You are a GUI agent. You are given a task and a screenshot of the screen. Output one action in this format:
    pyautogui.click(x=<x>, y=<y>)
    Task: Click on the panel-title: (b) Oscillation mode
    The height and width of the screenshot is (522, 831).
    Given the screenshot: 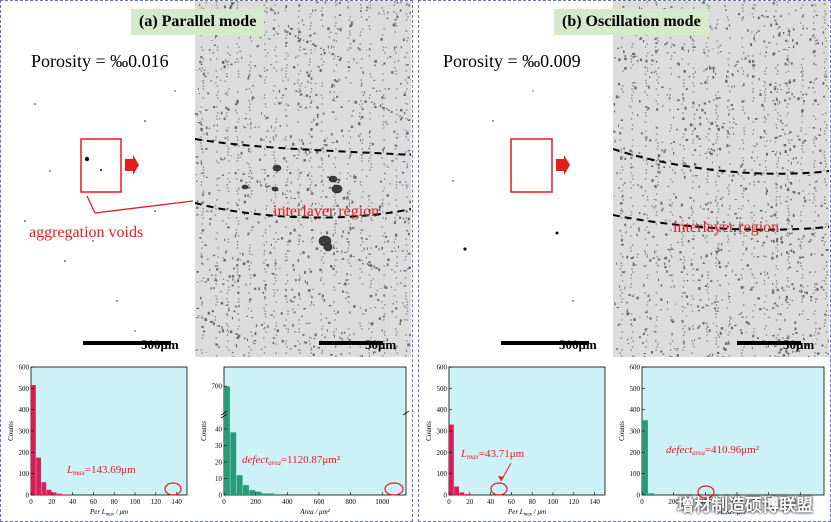 What is the action you would take?
    pyautogui.click(x=631, y=22)
    